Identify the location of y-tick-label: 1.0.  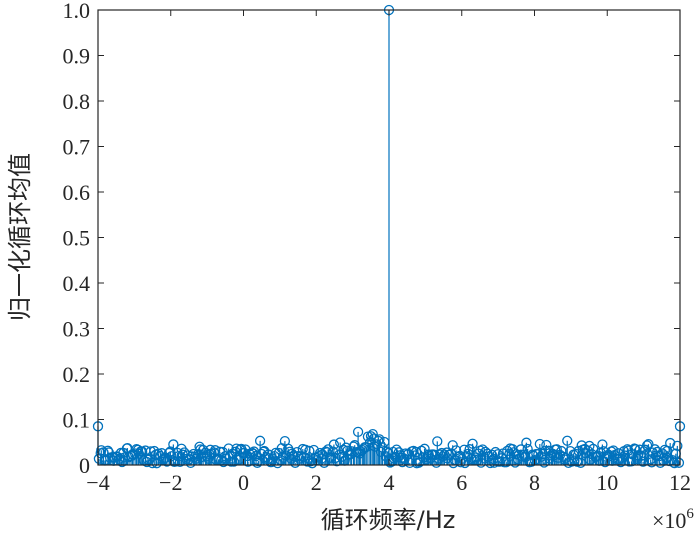
(77, 11).